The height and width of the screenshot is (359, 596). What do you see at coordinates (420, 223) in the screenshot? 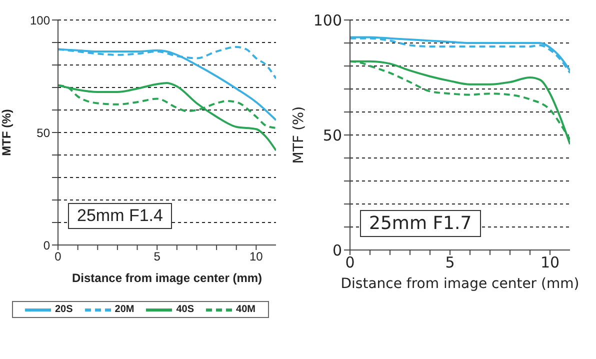
I see `annotation: 25mm F1.7` at bounding box center [420, 223].